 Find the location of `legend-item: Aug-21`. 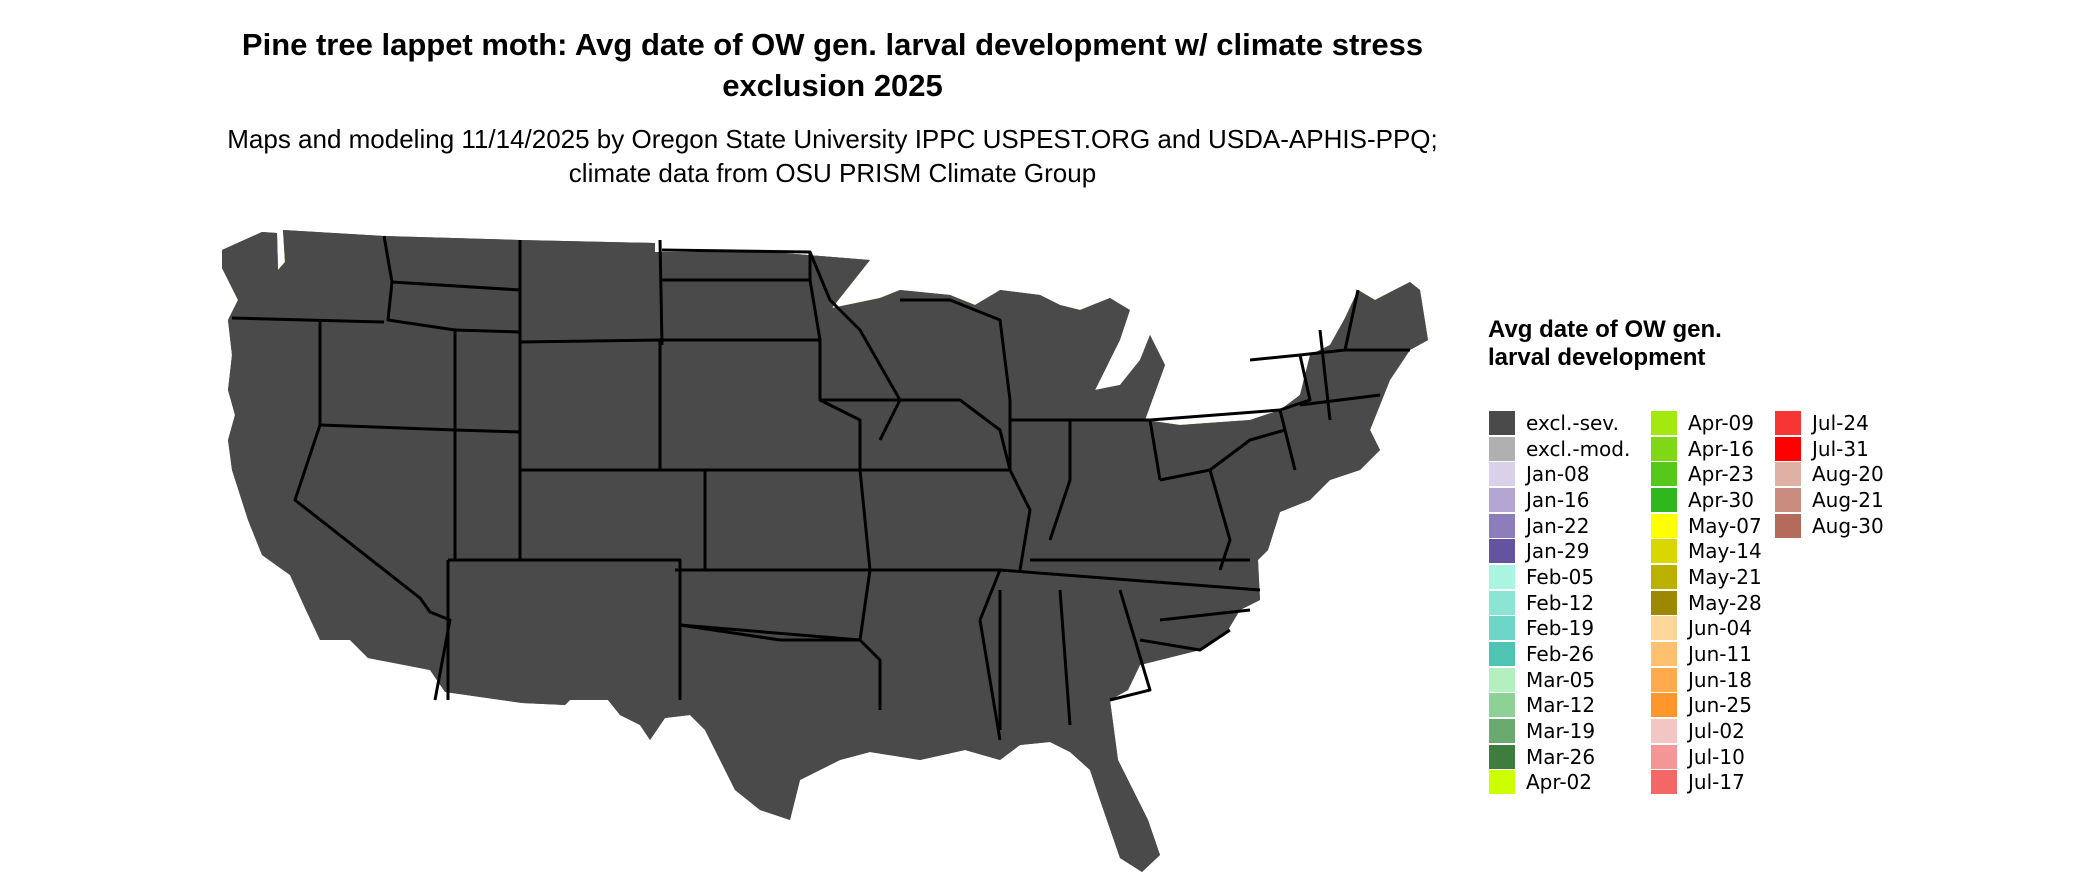

legend-item: Aug-21 is located at coordinates (1829, 500).